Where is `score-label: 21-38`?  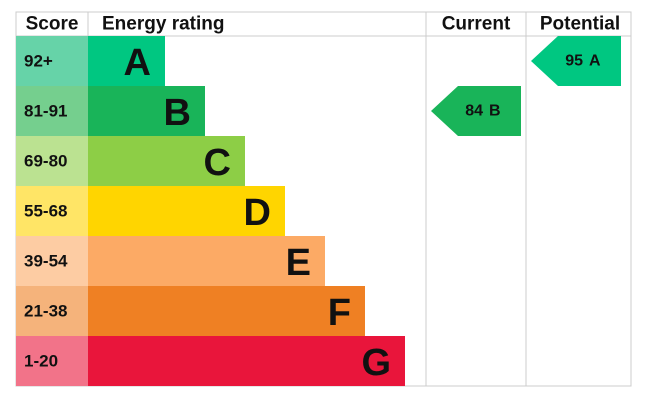
score-label: 21-38 is located at coordinates (45, 311).